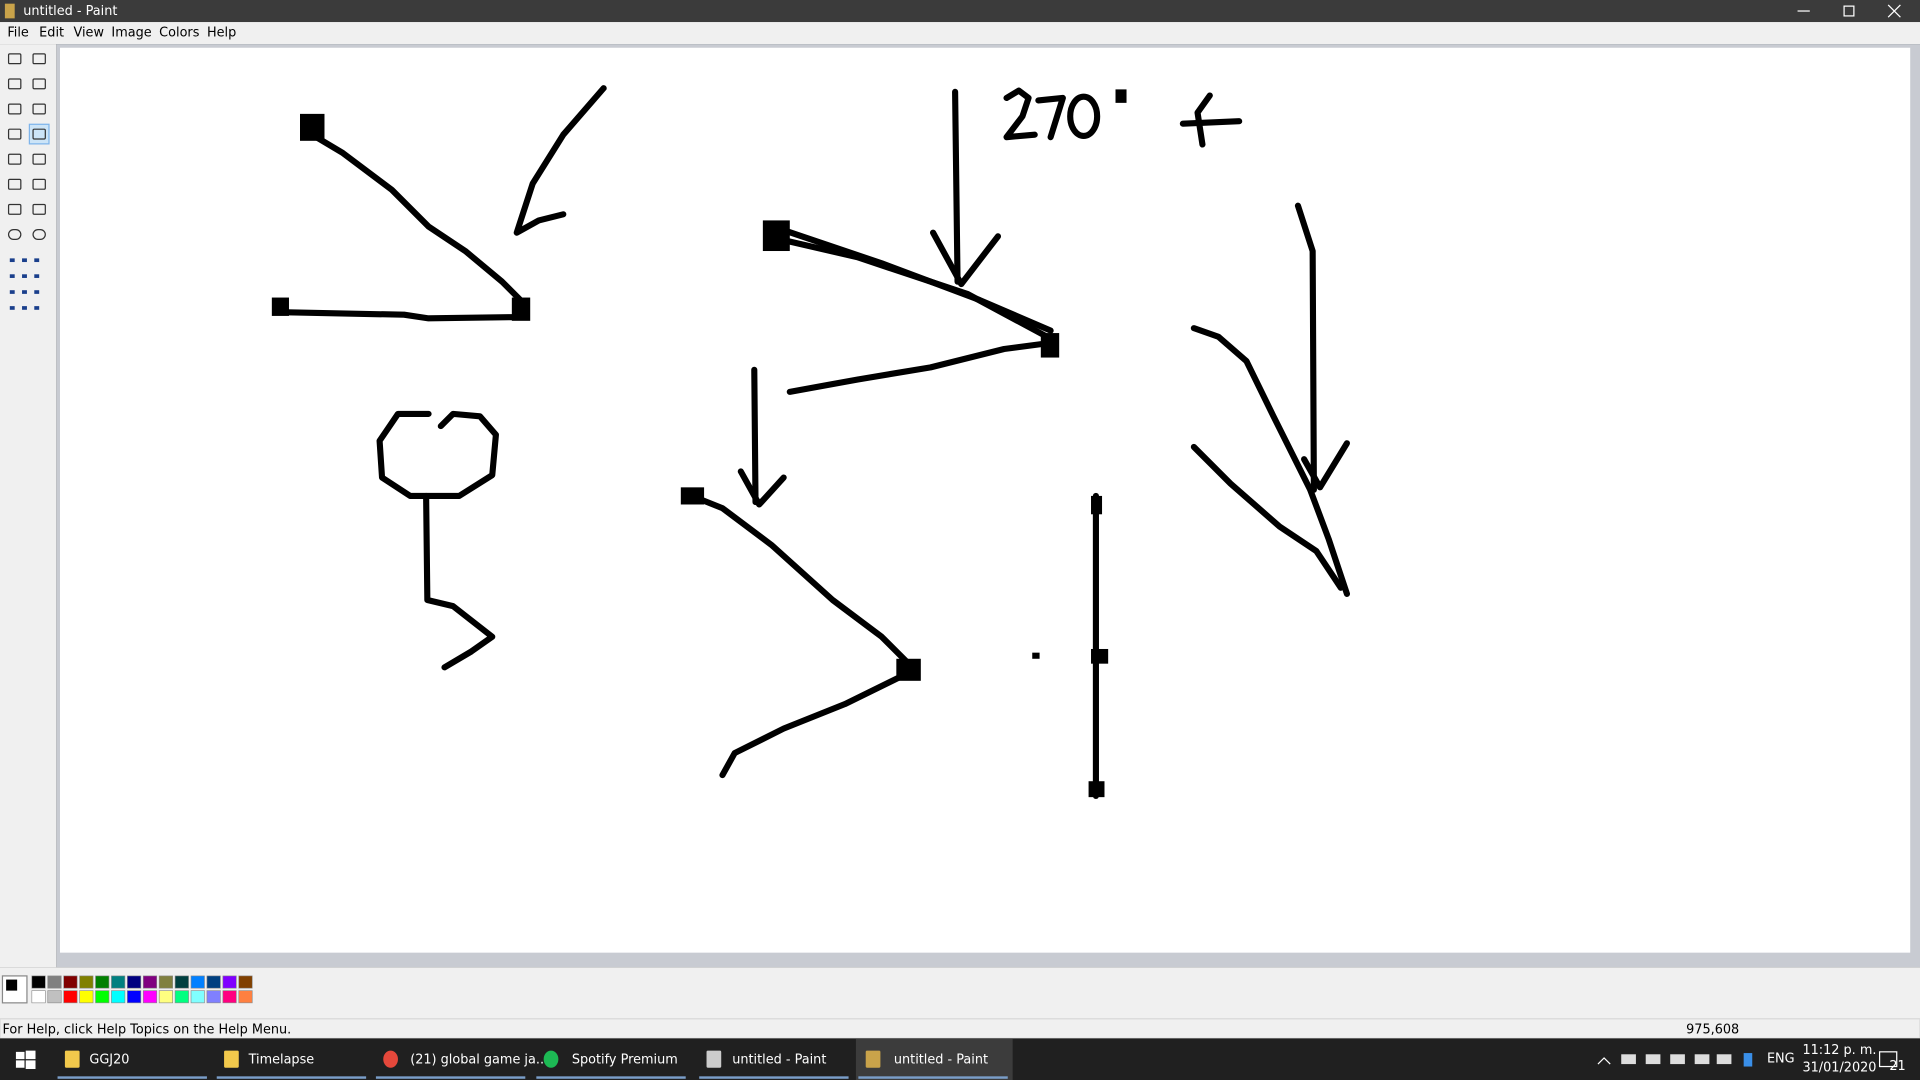  I want to click on task-item: Spotify Premium, so click(625, 1059).